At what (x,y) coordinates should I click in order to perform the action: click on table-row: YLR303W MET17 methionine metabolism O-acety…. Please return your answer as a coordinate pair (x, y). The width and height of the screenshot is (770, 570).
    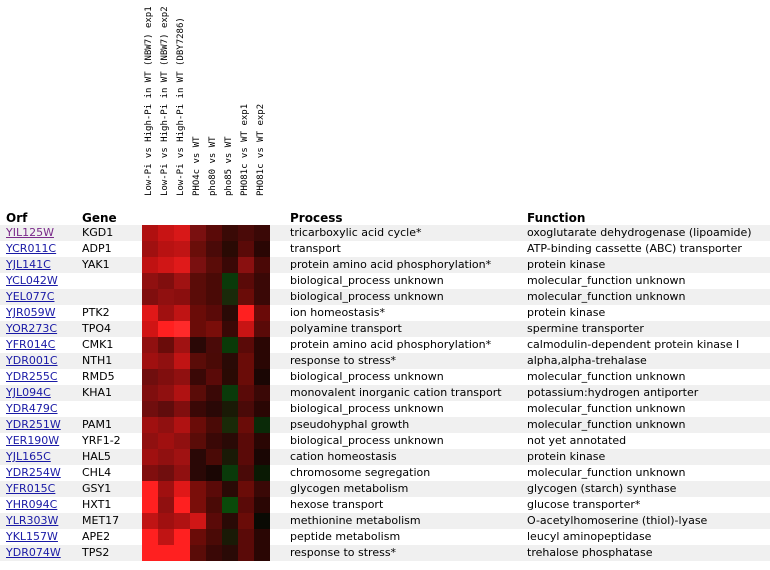
    Looking at the image, I should click on (385, 521).